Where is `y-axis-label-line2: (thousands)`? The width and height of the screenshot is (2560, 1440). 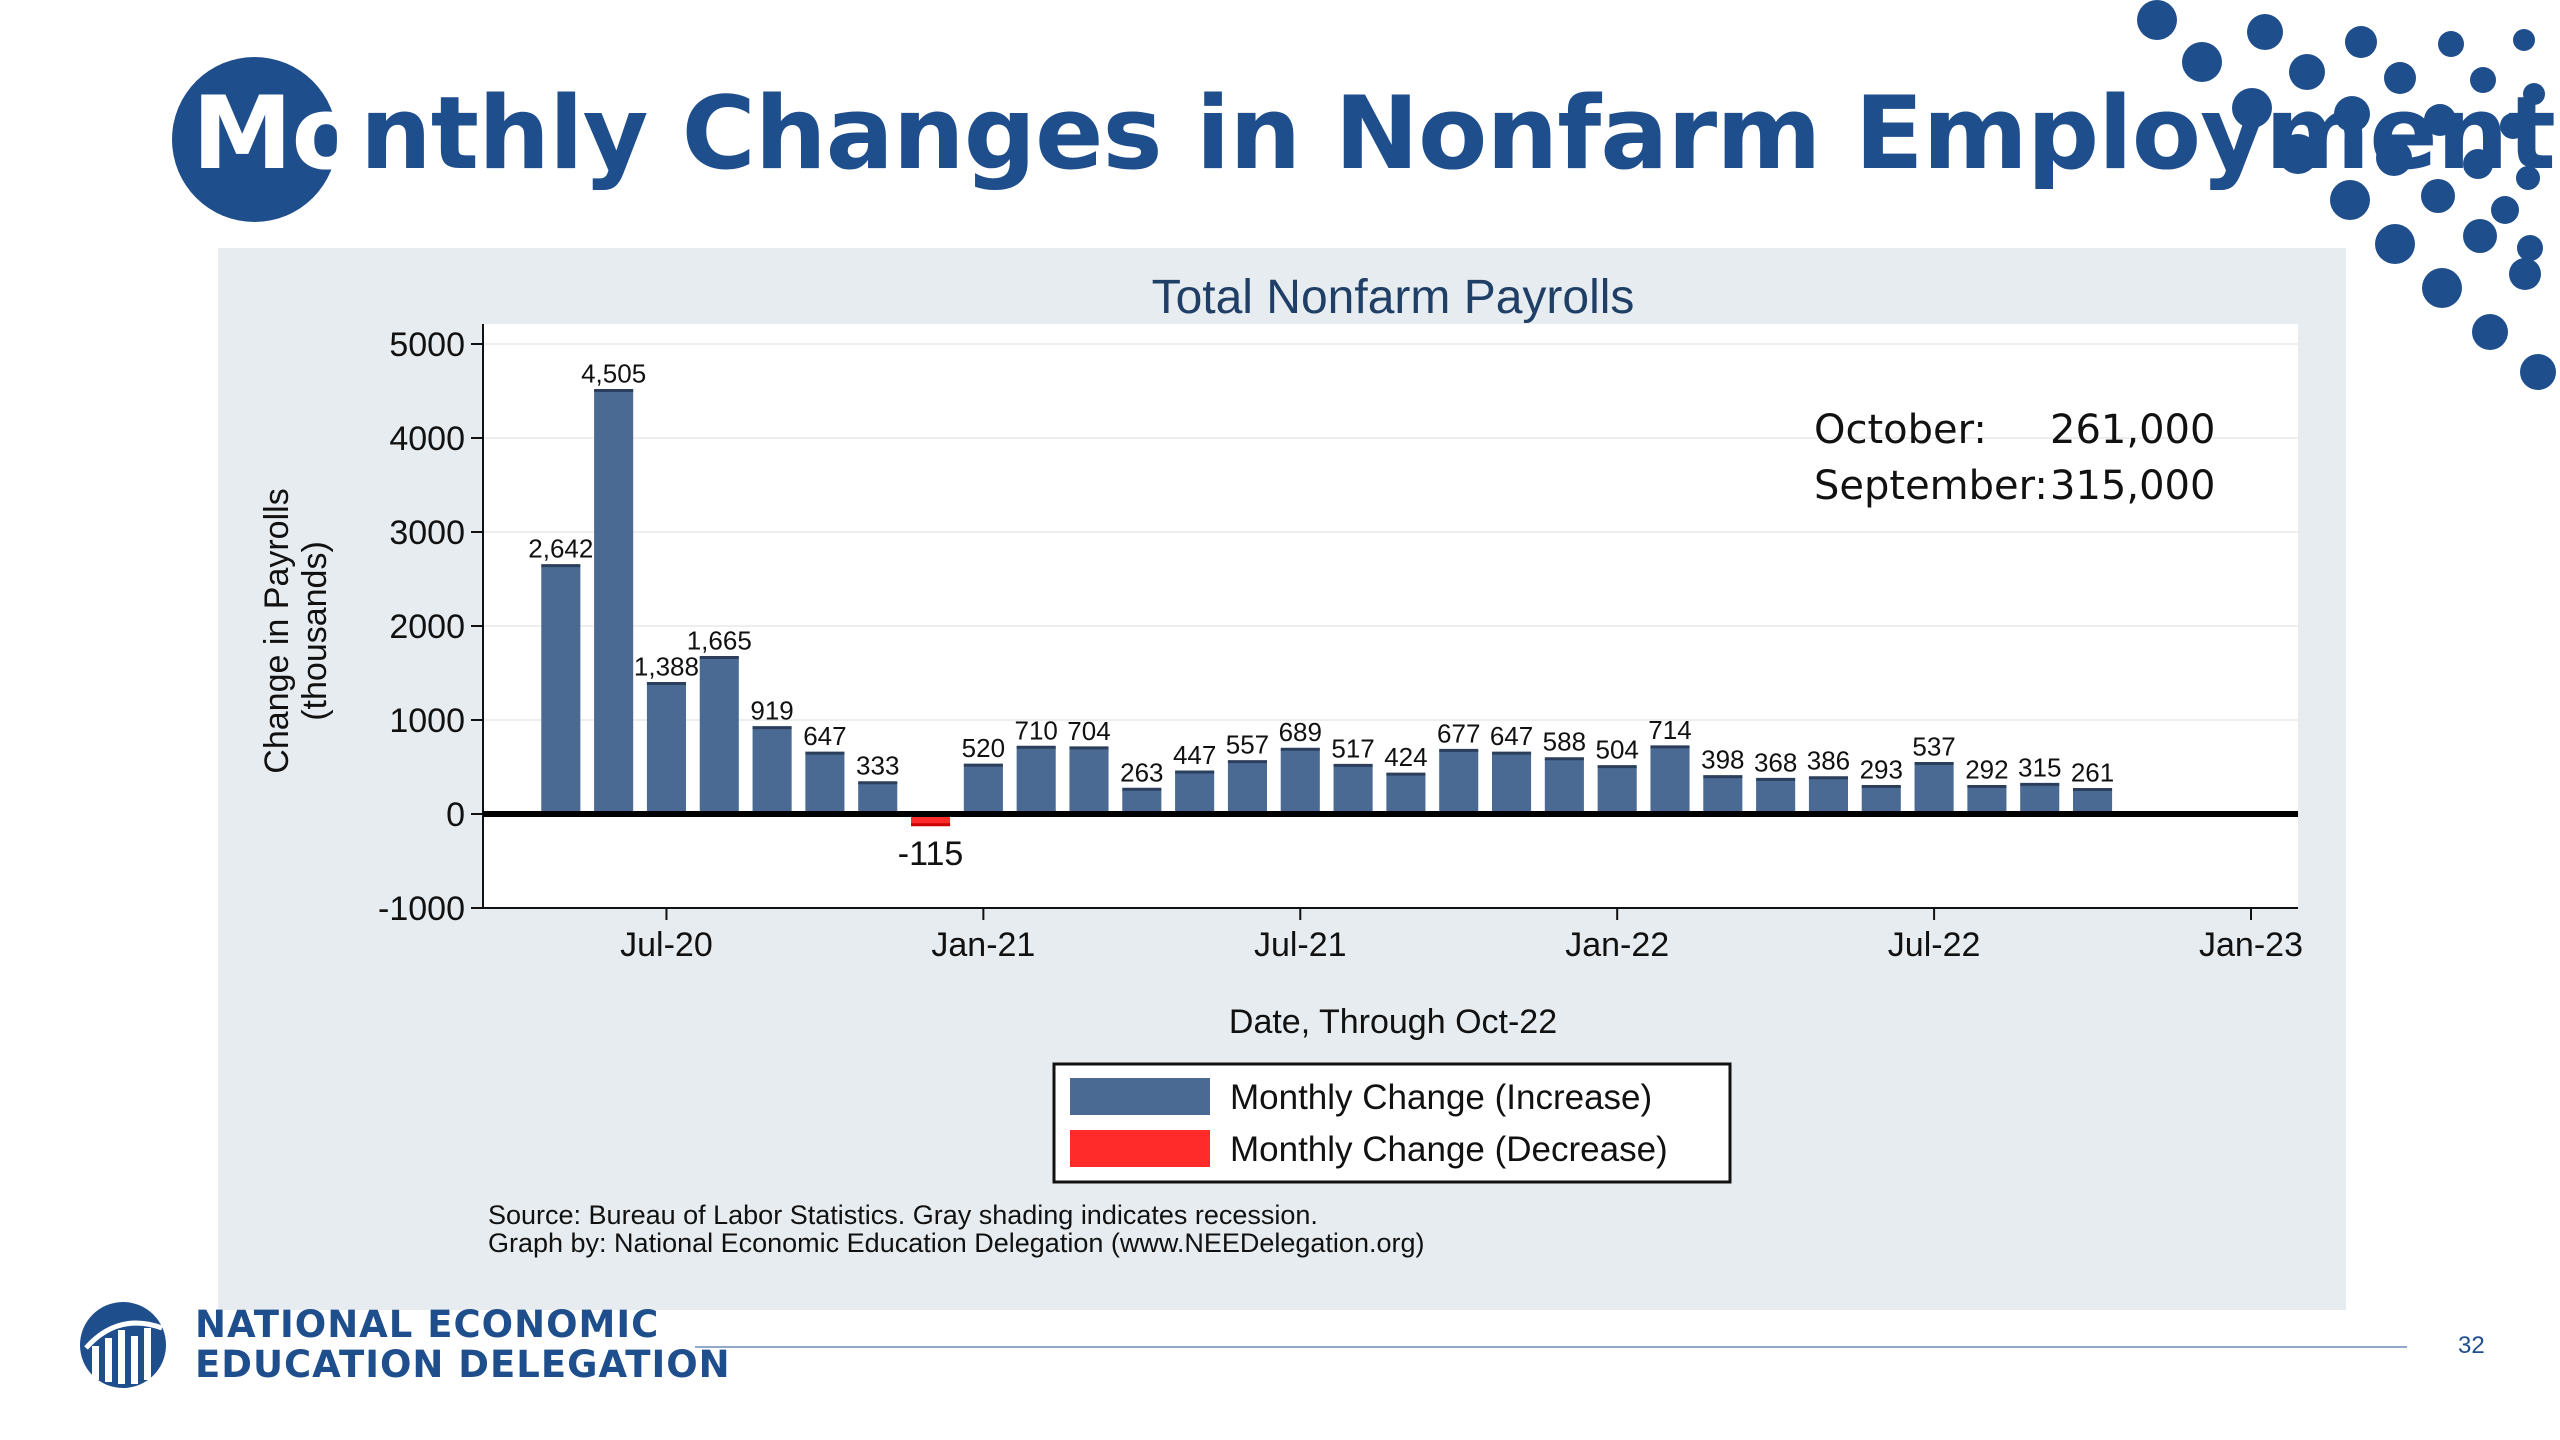
y-axis-label-line2: (thousands) is located at coordinates (315, 631).